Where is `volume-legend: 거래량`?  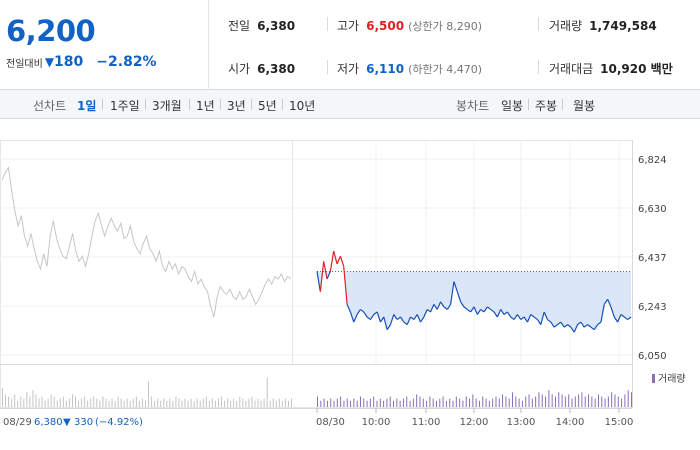 volume-legend: 거래량 is located at coordinates (672, 379).